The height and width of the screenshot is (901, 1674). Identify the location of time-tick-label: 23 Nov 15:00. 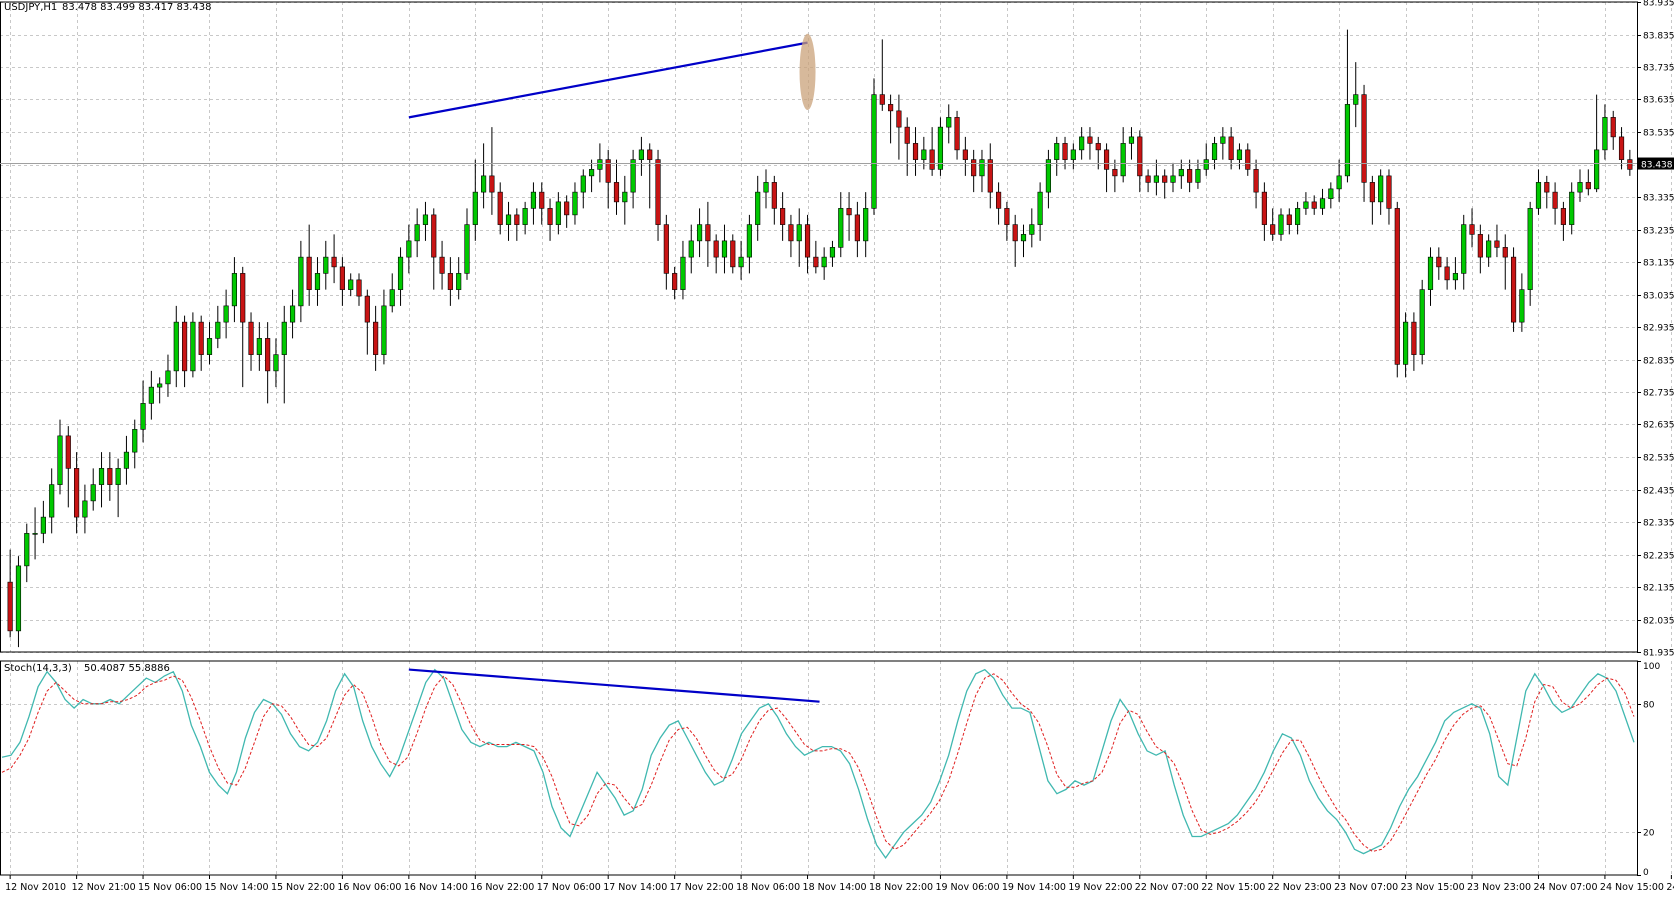
(1433, 887).